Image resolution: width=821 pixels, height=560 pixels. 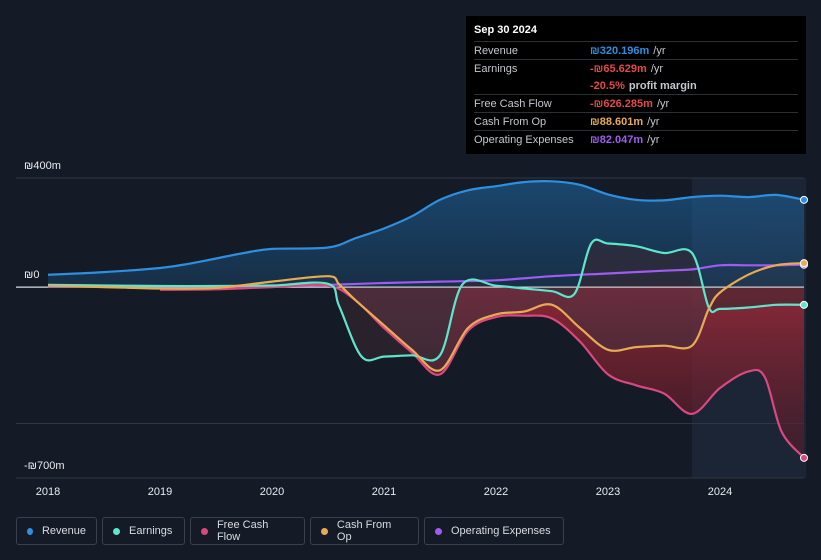 I want to click on legend-free-cash-flow: Free Cash Flow, so click(x=247, y=531).